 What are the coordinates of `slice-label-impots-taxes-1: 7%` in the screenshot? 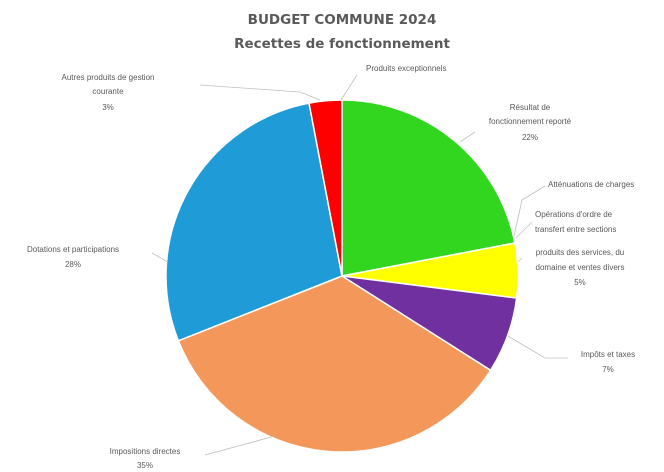 It's located at (608, 369).